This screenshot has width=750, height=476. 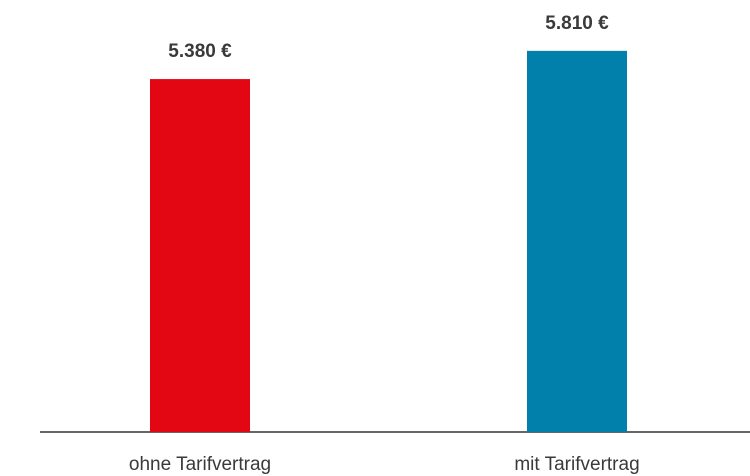 I want to click on value-label: 5.380 €, so click(x=200, y=51).